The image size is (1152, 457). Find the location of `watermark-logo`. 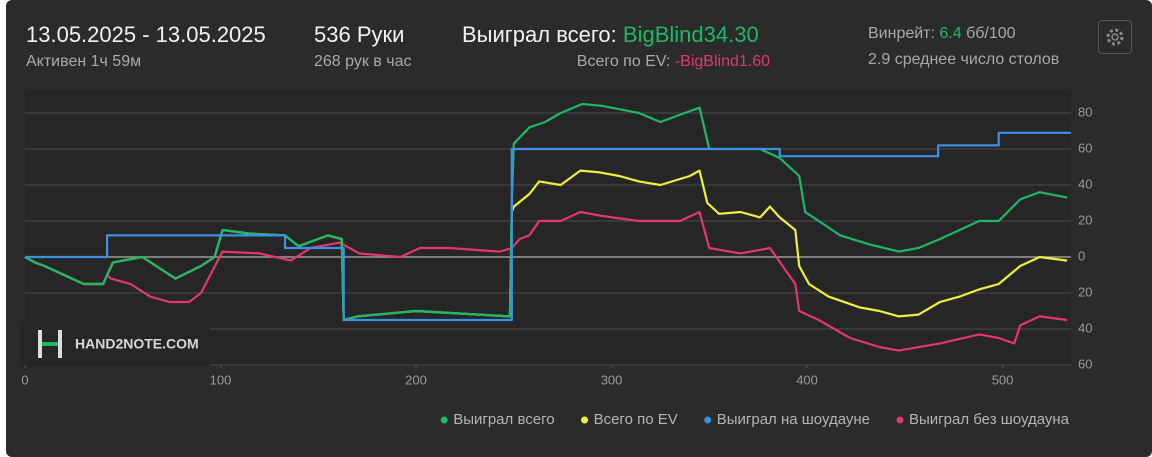

watermark-logo is located at coordinates (115, 344).